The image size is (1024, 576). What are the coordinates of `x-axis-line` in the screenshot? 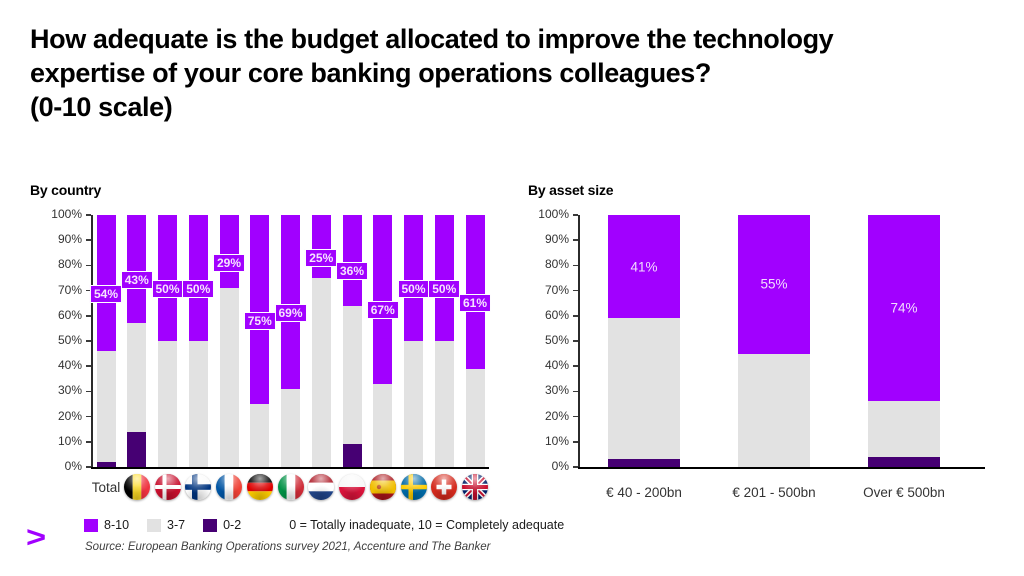 It's located at (290, 468).